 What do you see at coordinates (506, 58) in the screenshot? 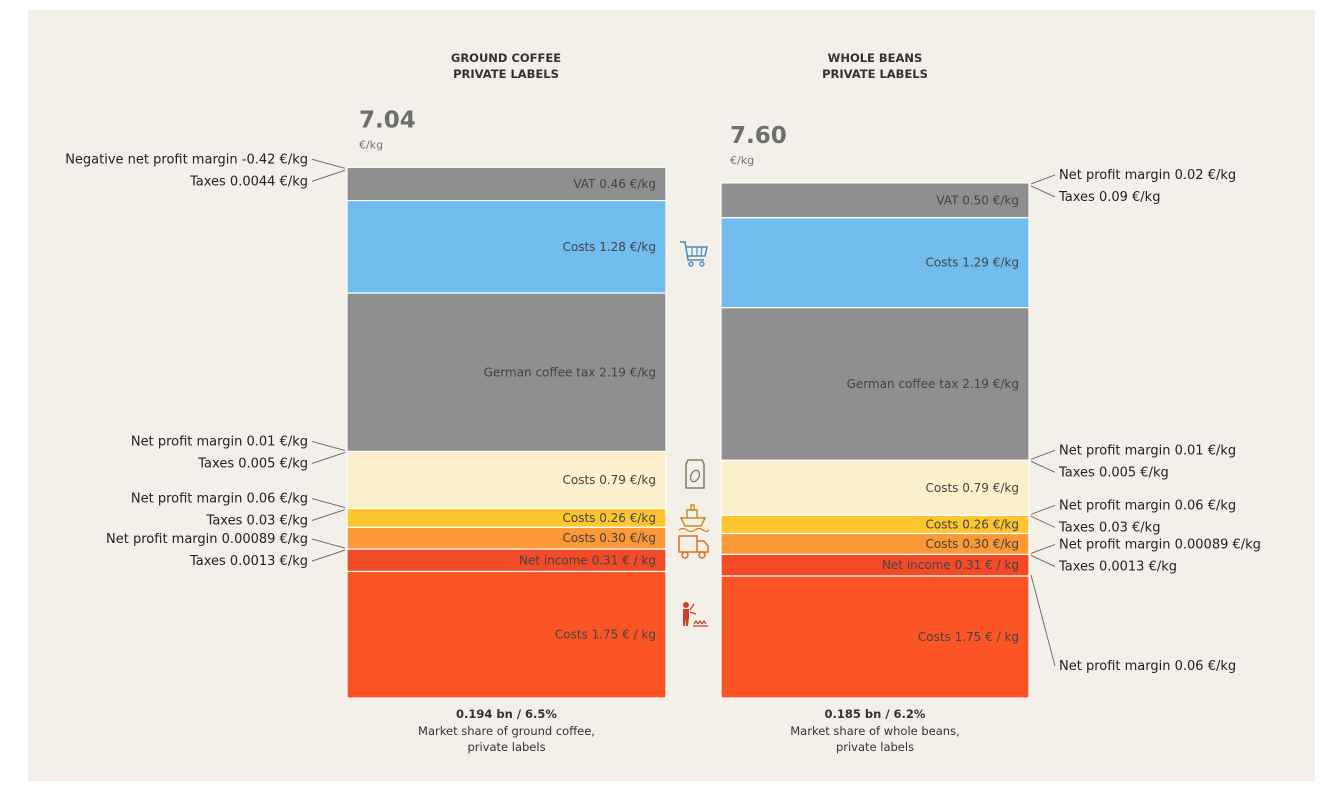
I see `column-title: GROUND COFFEE` at bounding box center [506, 58].